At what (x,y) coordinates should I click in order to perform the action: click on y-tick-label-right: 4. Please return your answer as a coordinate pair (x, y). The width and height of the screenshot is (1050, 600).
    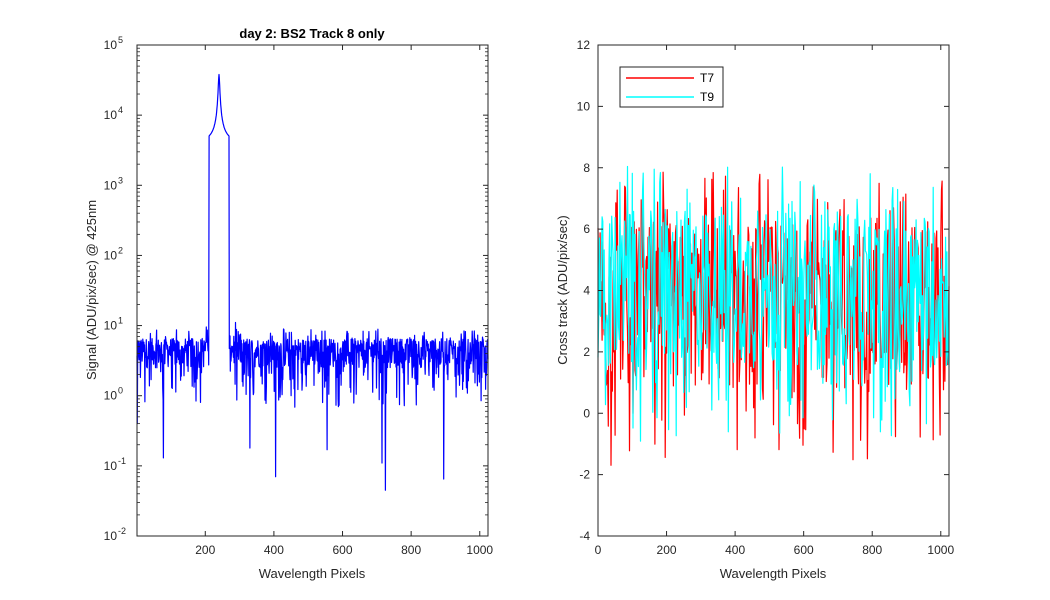
    Looking at the image, I should click on (586, 291).